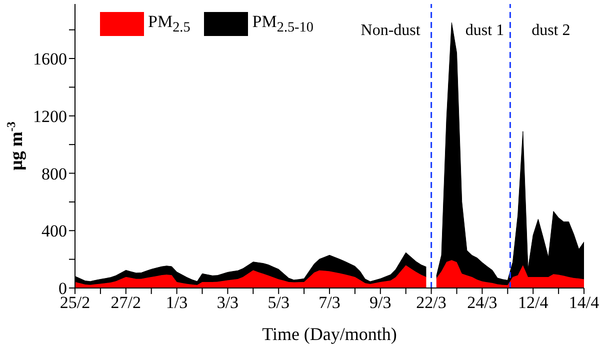  I want to click on x-tick-label: 25/2, so click(75, 302).